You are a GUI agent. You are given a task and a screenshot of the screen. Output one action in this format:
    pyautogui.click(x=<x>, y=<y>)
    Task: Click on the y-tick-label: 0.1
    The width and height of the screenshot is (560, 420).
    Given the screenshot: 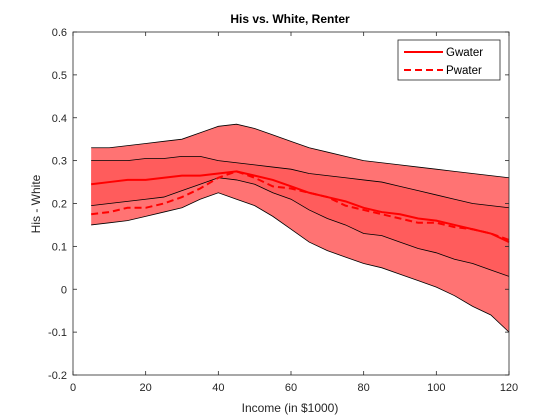 What is the action you would take?
    pyautogui.click(x=59, y=247)
    